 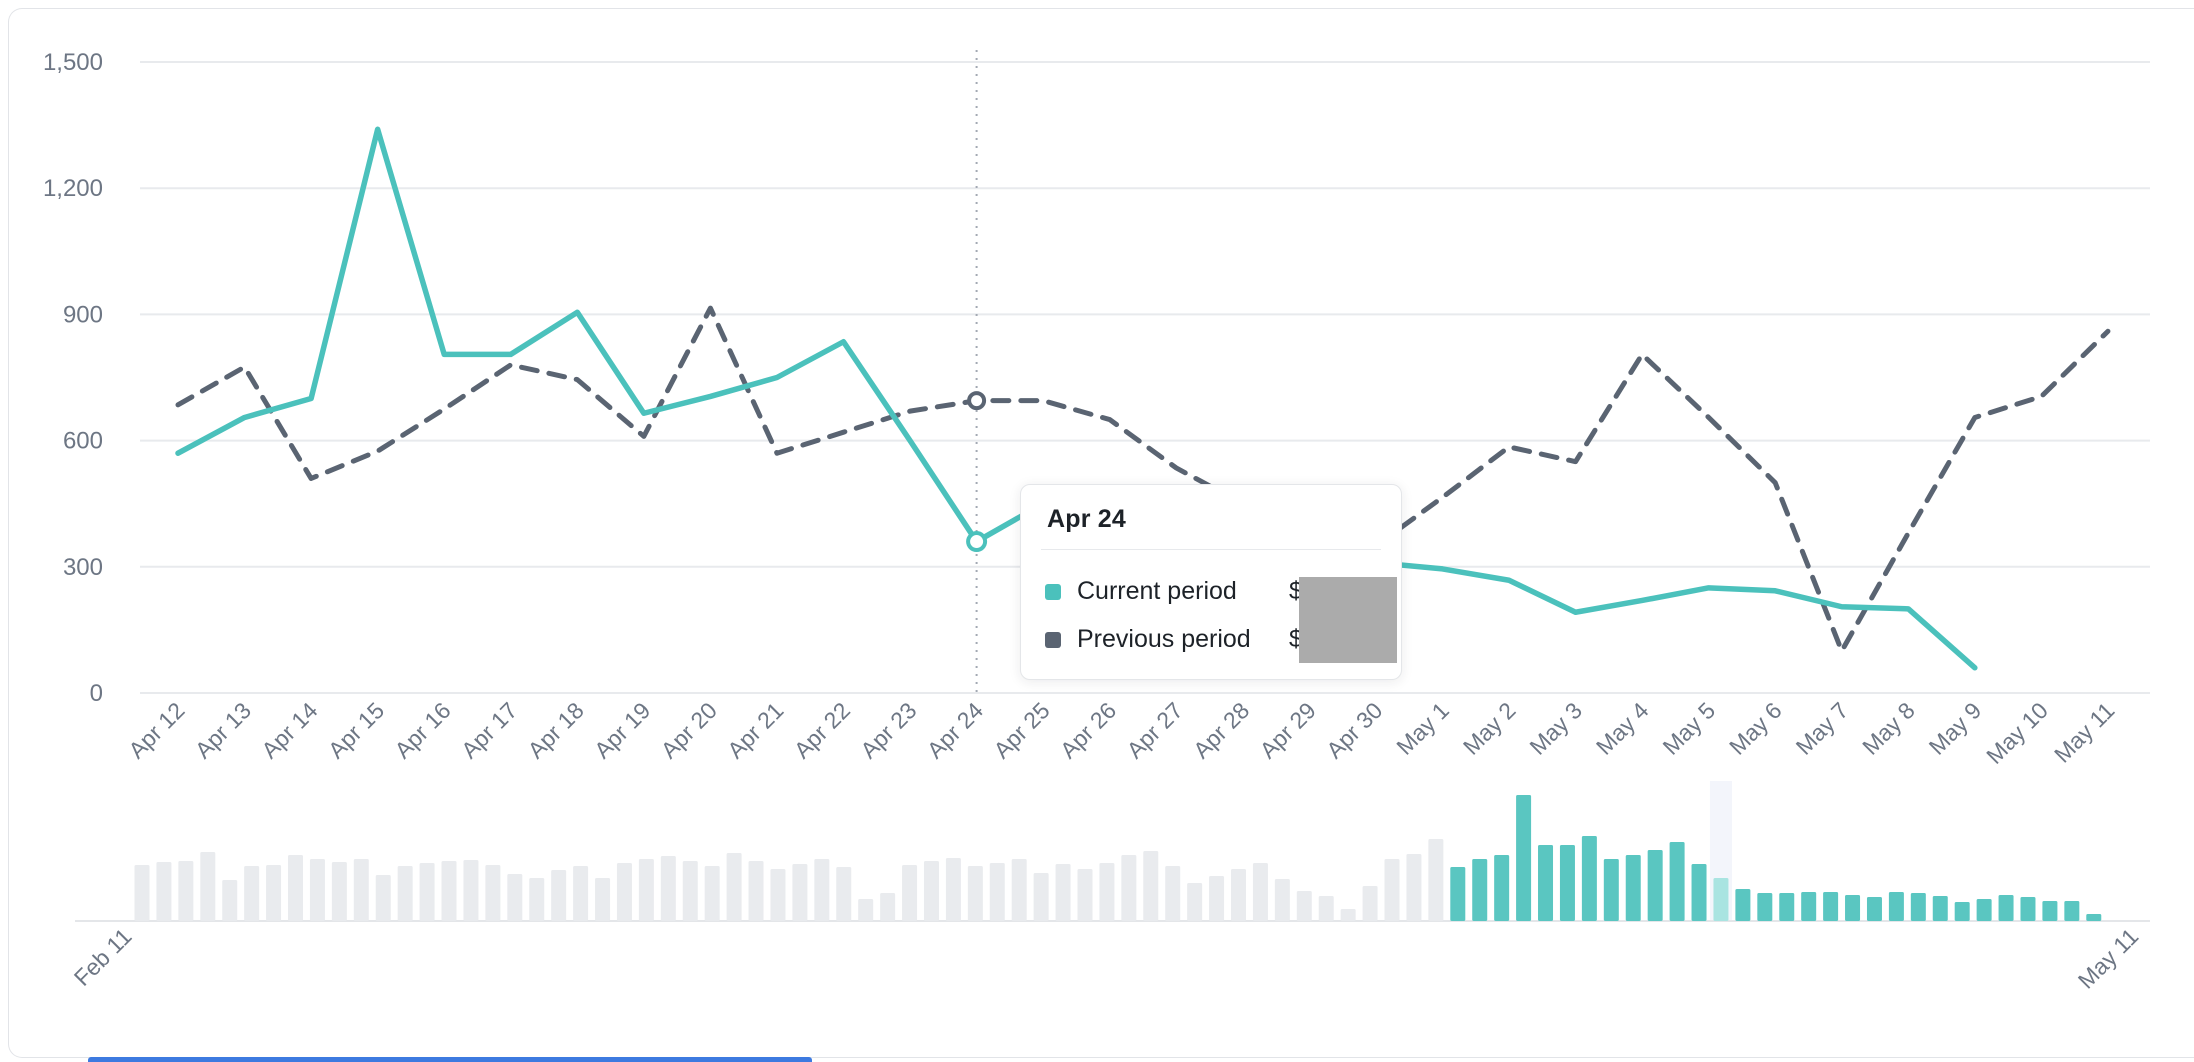 I want to click on x-axis-tick-label: Apr 20, so click(x=689, y=730).